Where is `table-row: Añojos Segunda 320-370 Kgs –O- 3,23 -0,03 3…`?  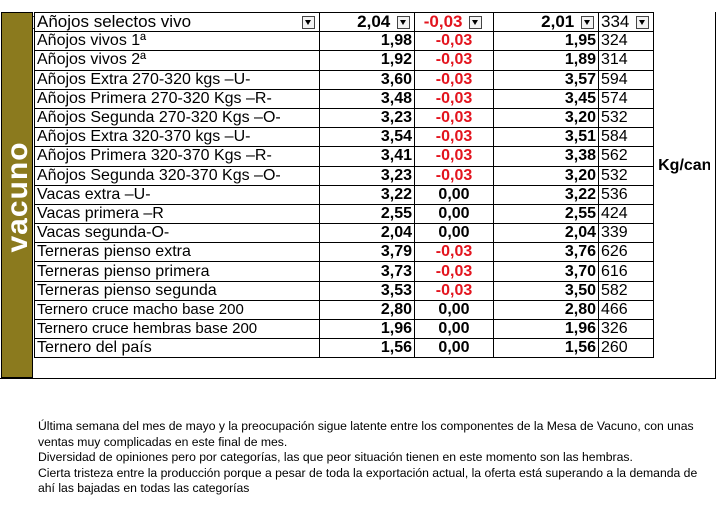
table-row: Añojos Segunda 320-370 Kgs –O- 3,23 -0,03 3… is located at coordinates (372, 175).